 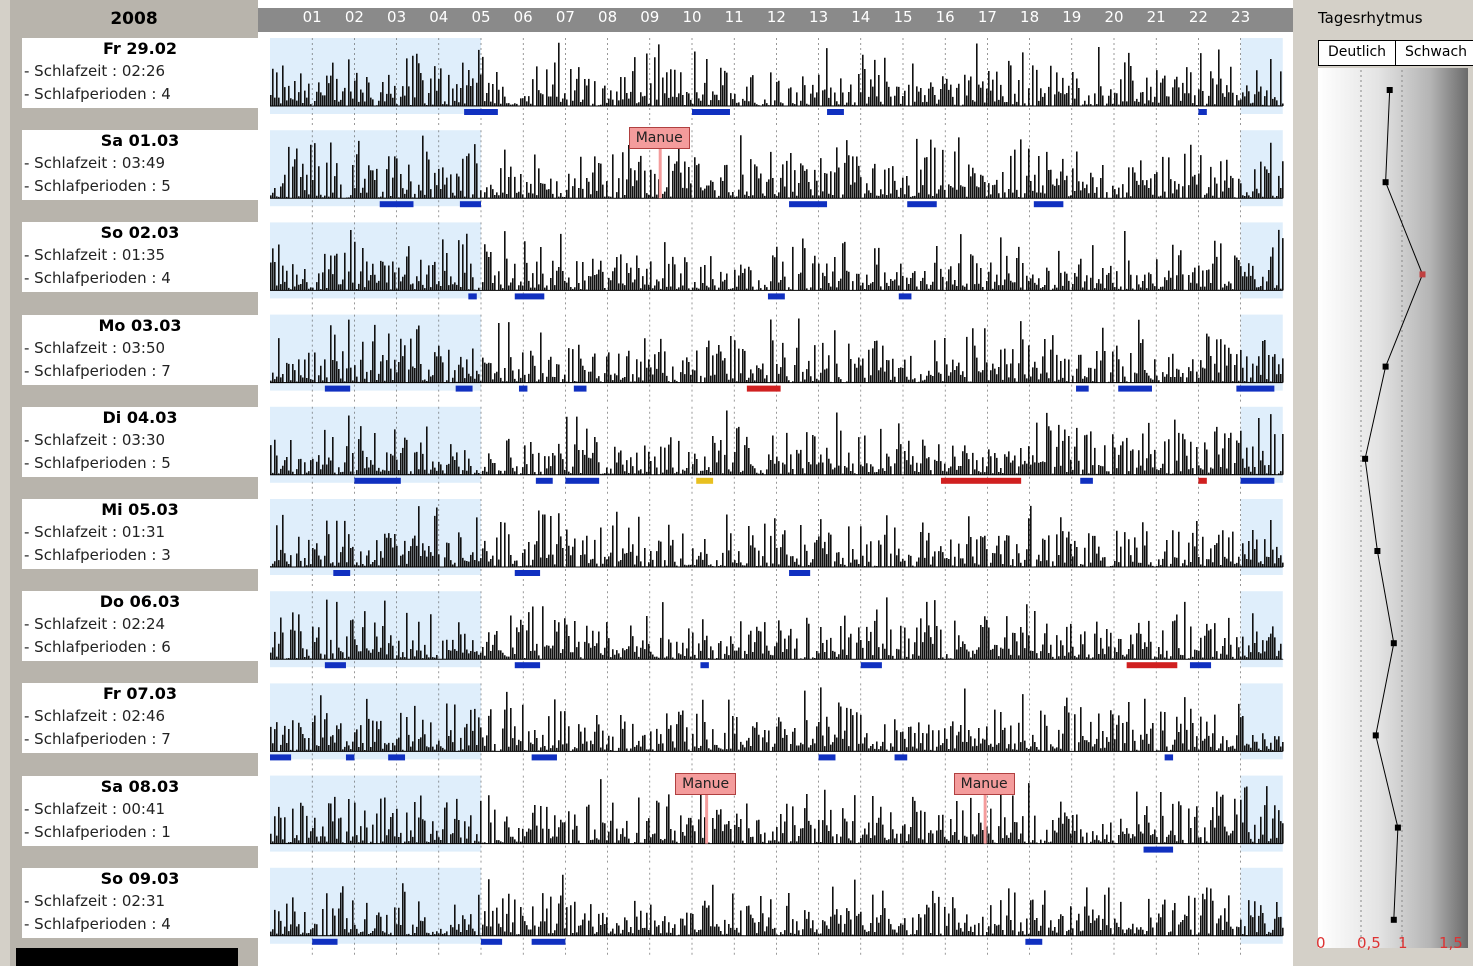 What do you see at coordinates (95, 163) in the screenshot?
I see `sleep-time: - Schlafzeit : 03:49` at bounding box center [95, 163].